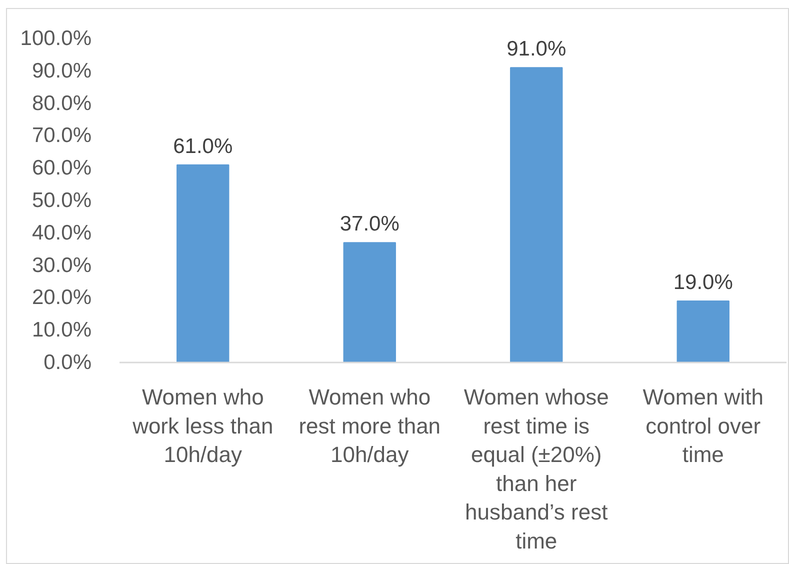 This screenshot has height=564, width=789. What do you see at coordinates (62, 265) in the screenshot?
I see `y-tick-label: 30.0%` at bounding box center [62, 265].